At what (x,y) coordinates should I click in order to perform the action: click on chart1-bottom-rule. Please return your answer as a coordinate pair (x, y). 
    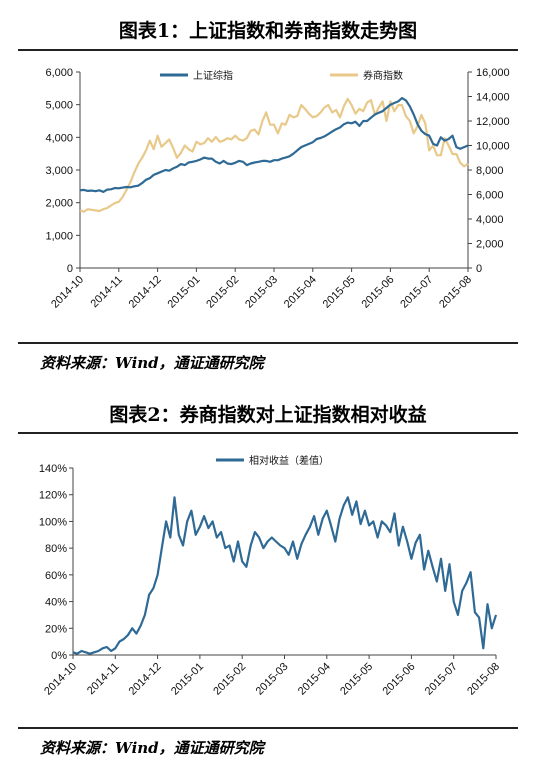
    Looking at the image, I should click on (268, 343).